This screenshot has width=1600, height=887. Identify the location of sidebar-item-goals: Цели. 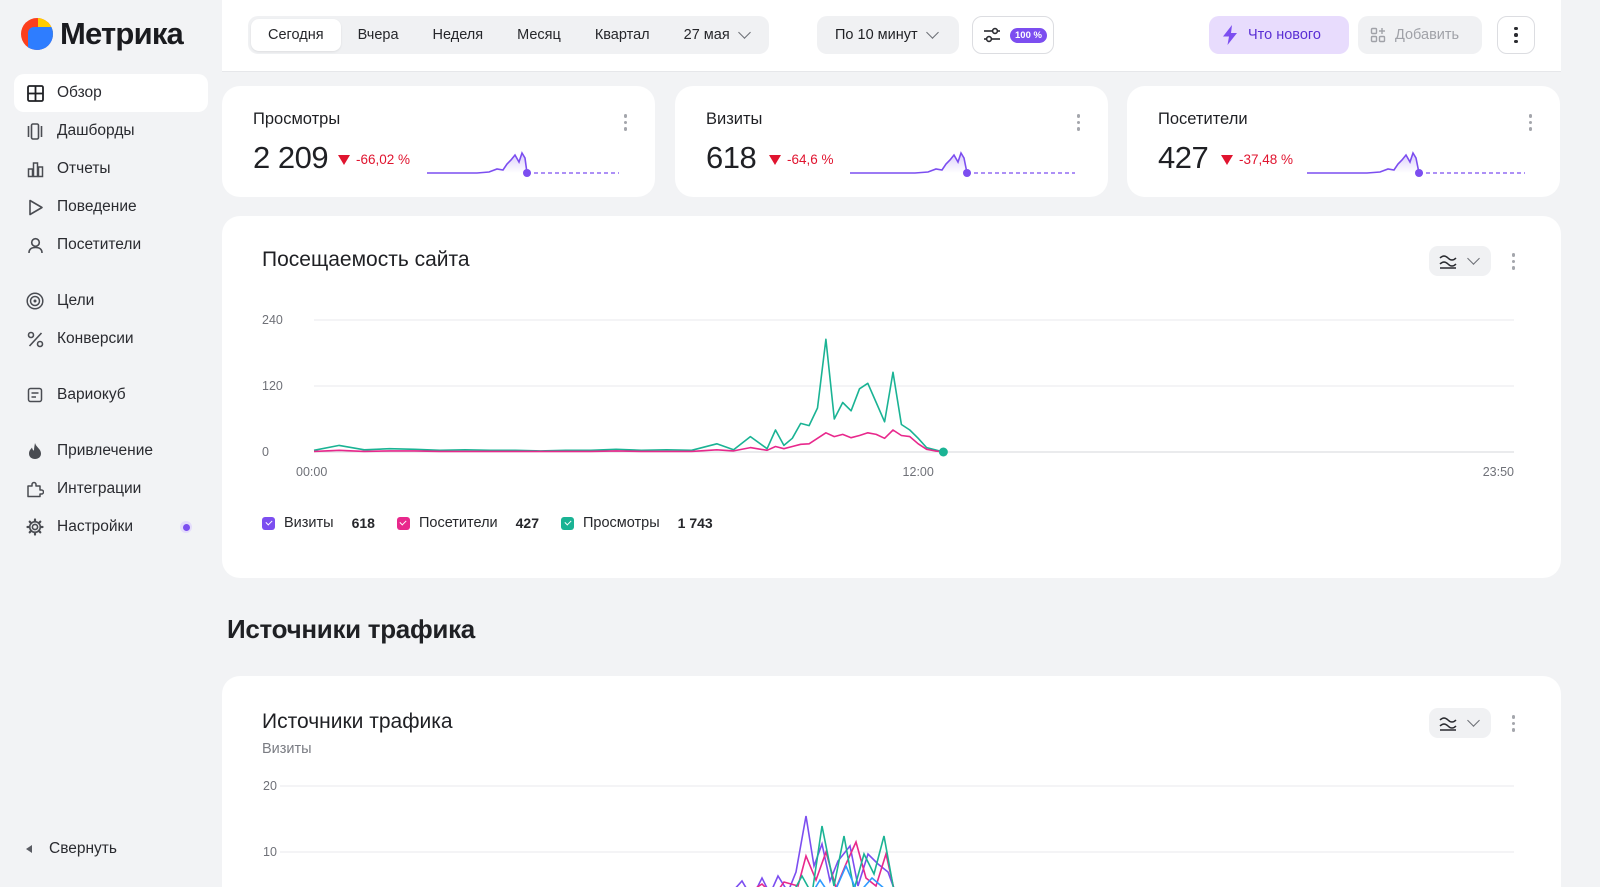
(111, 301).